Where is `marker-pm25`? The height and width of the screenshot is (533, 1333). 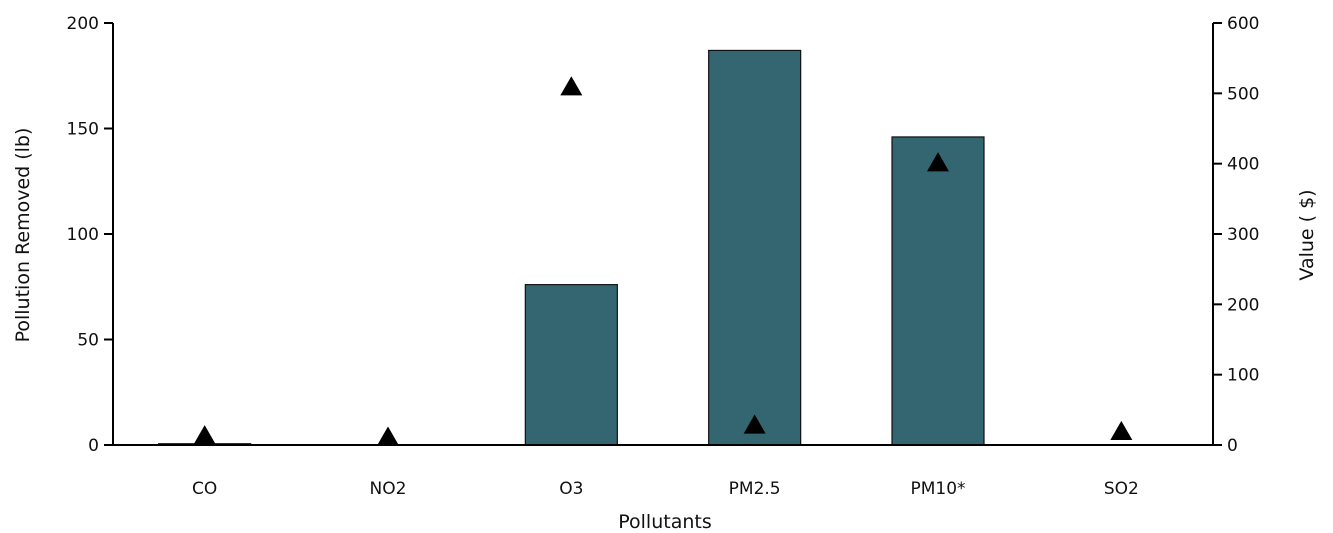 marker-pm25 is located at coordinates (754, 424).